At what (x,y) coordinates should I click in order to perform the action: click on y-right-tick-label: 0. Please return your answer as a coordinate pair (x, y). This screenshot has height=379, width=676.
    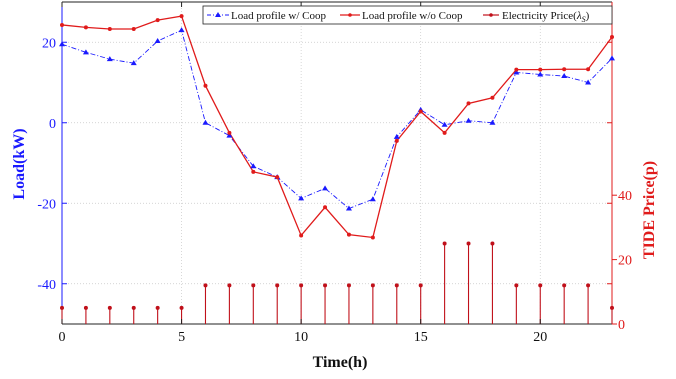
    Looking at the image, I should click on (621, 325).